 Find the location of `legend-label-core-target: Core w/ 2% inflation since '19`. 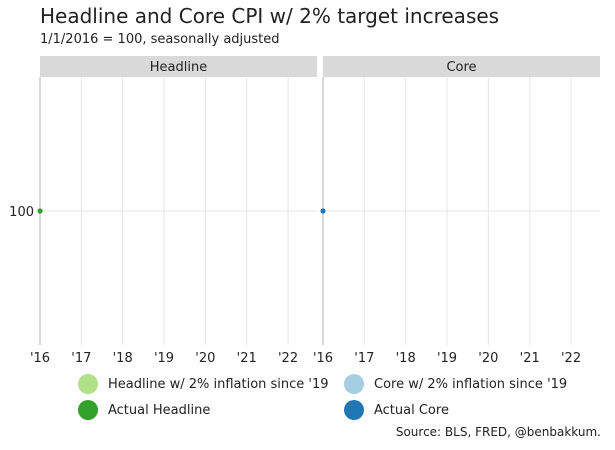

legend-label-core-target: Core w/ 2% inflation since '19 is located at coordinates (471, 384).